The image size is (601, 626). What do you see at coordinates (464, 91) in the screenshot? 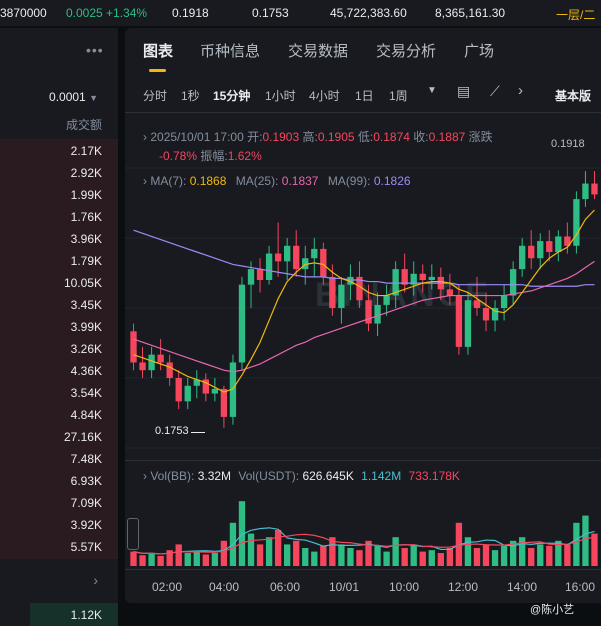
I see `calendar-icon: ▤` at bounding box center [464, 91].